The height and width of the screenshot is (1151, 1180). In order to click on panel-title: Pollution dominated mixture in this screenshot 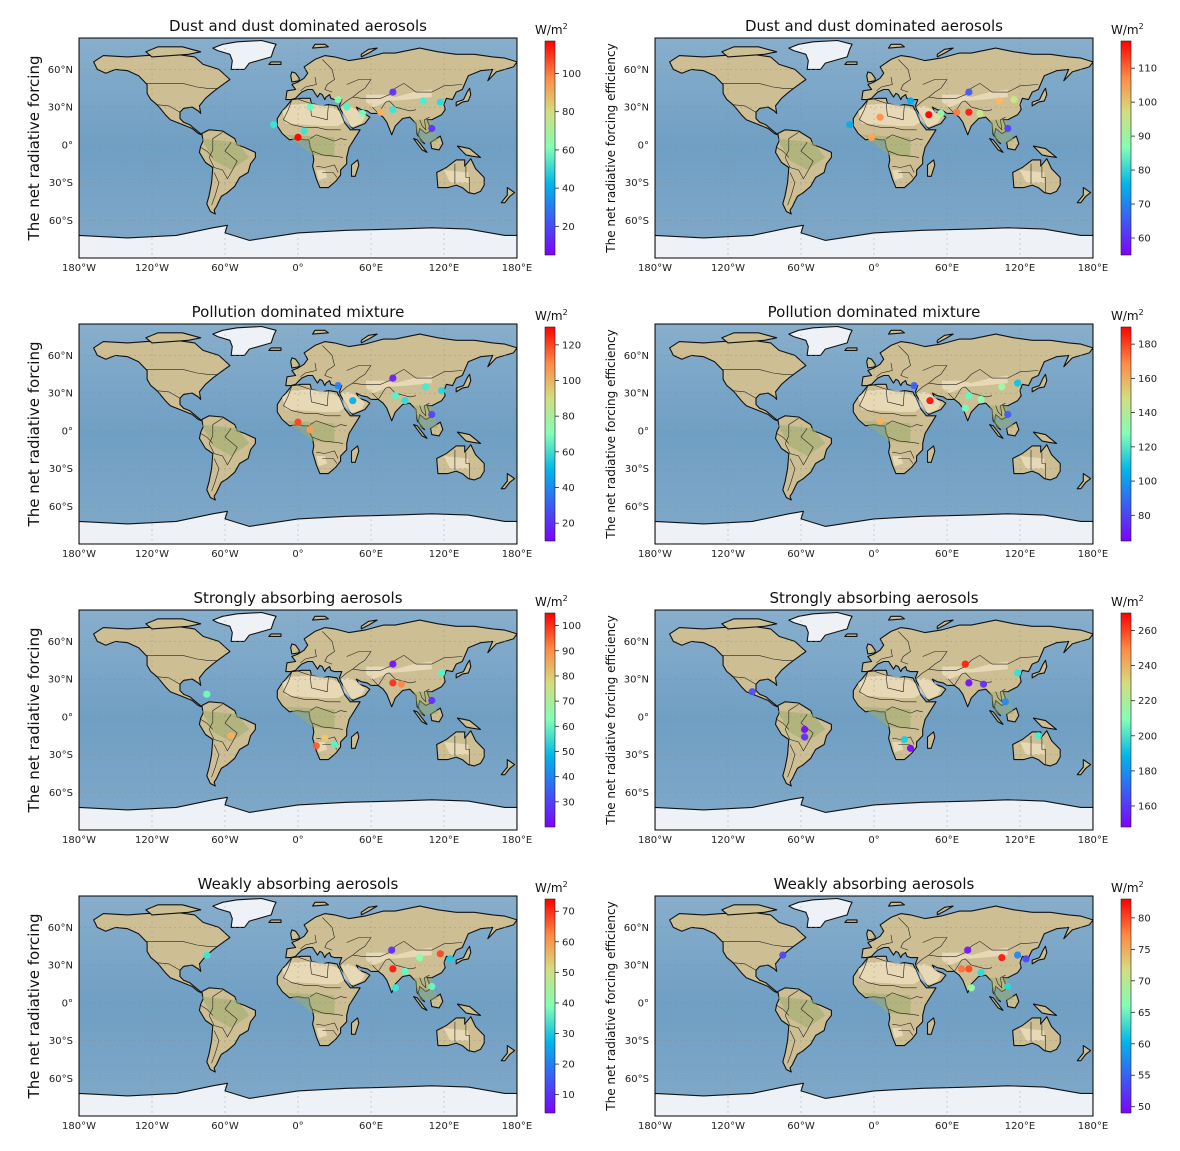, I will do `click(298, 312)`.